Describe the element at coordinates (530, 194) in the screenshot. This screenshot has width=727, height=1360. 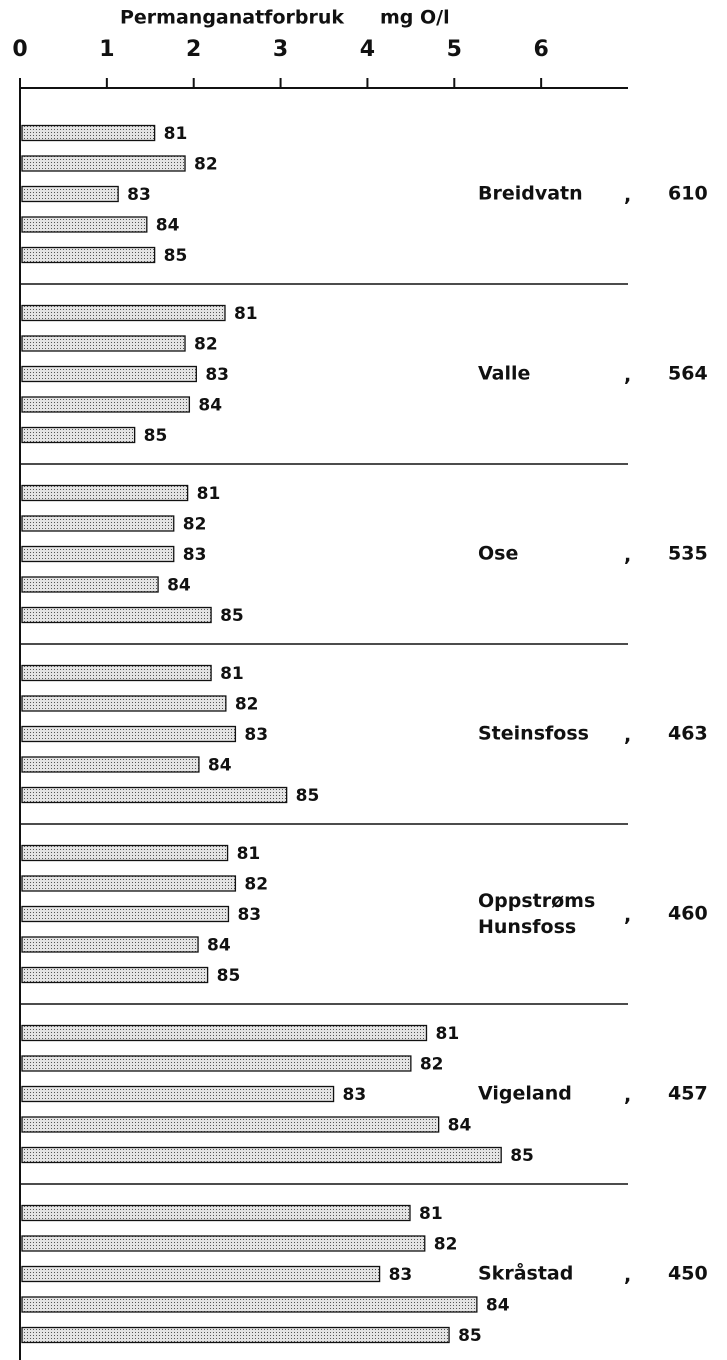
I see `station-name: Breidvatn` at that location.